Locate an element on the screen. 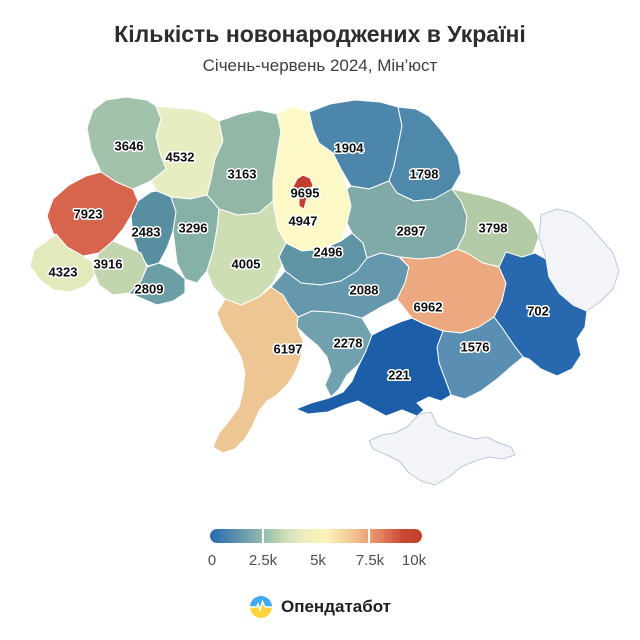  brand-name: Опендатабот is located at coordinates (336, 606).